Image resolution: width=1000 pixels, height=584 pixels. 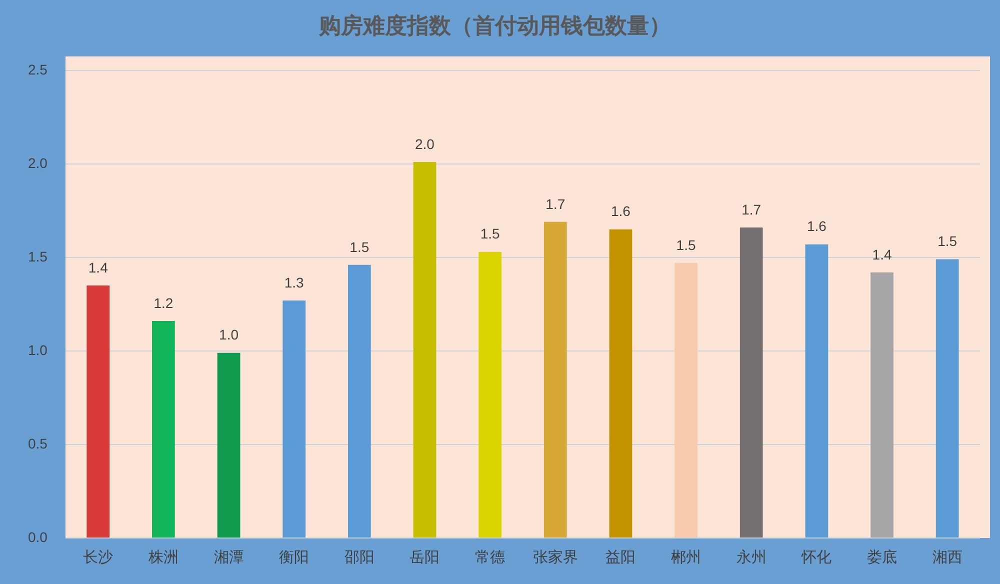 What do you see at coordinates (38, 256) in the screenshot?
I see `y-tick-label: 1.5` at bounding box center [38, 256].